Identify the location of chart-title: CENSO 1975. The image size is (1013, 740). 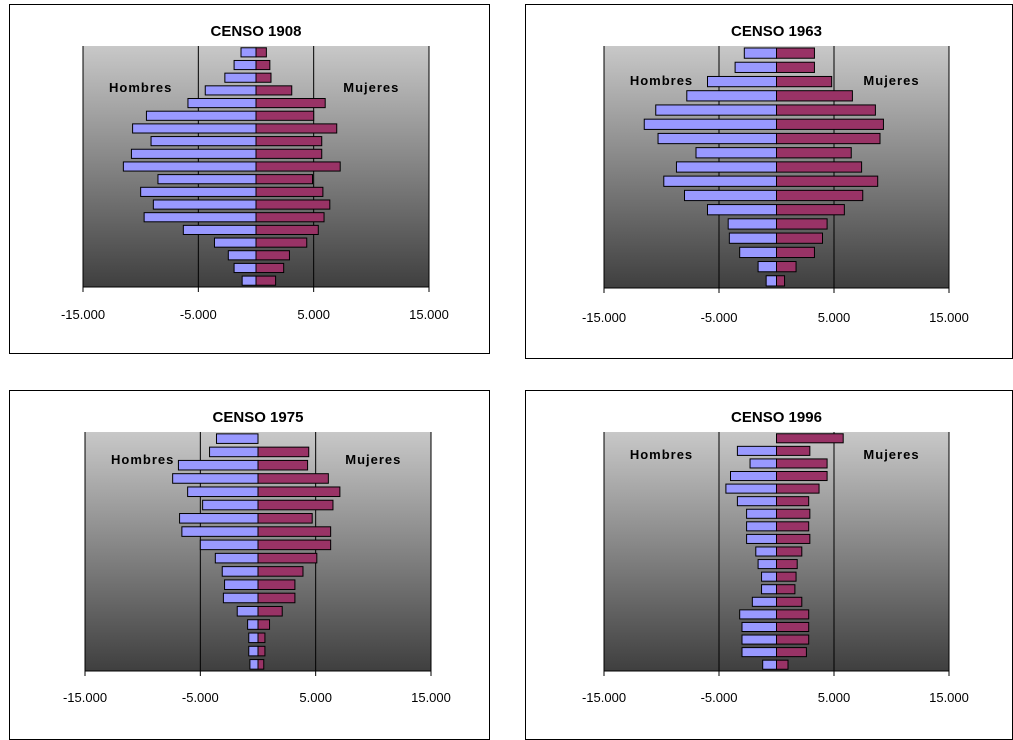
(258, 417).